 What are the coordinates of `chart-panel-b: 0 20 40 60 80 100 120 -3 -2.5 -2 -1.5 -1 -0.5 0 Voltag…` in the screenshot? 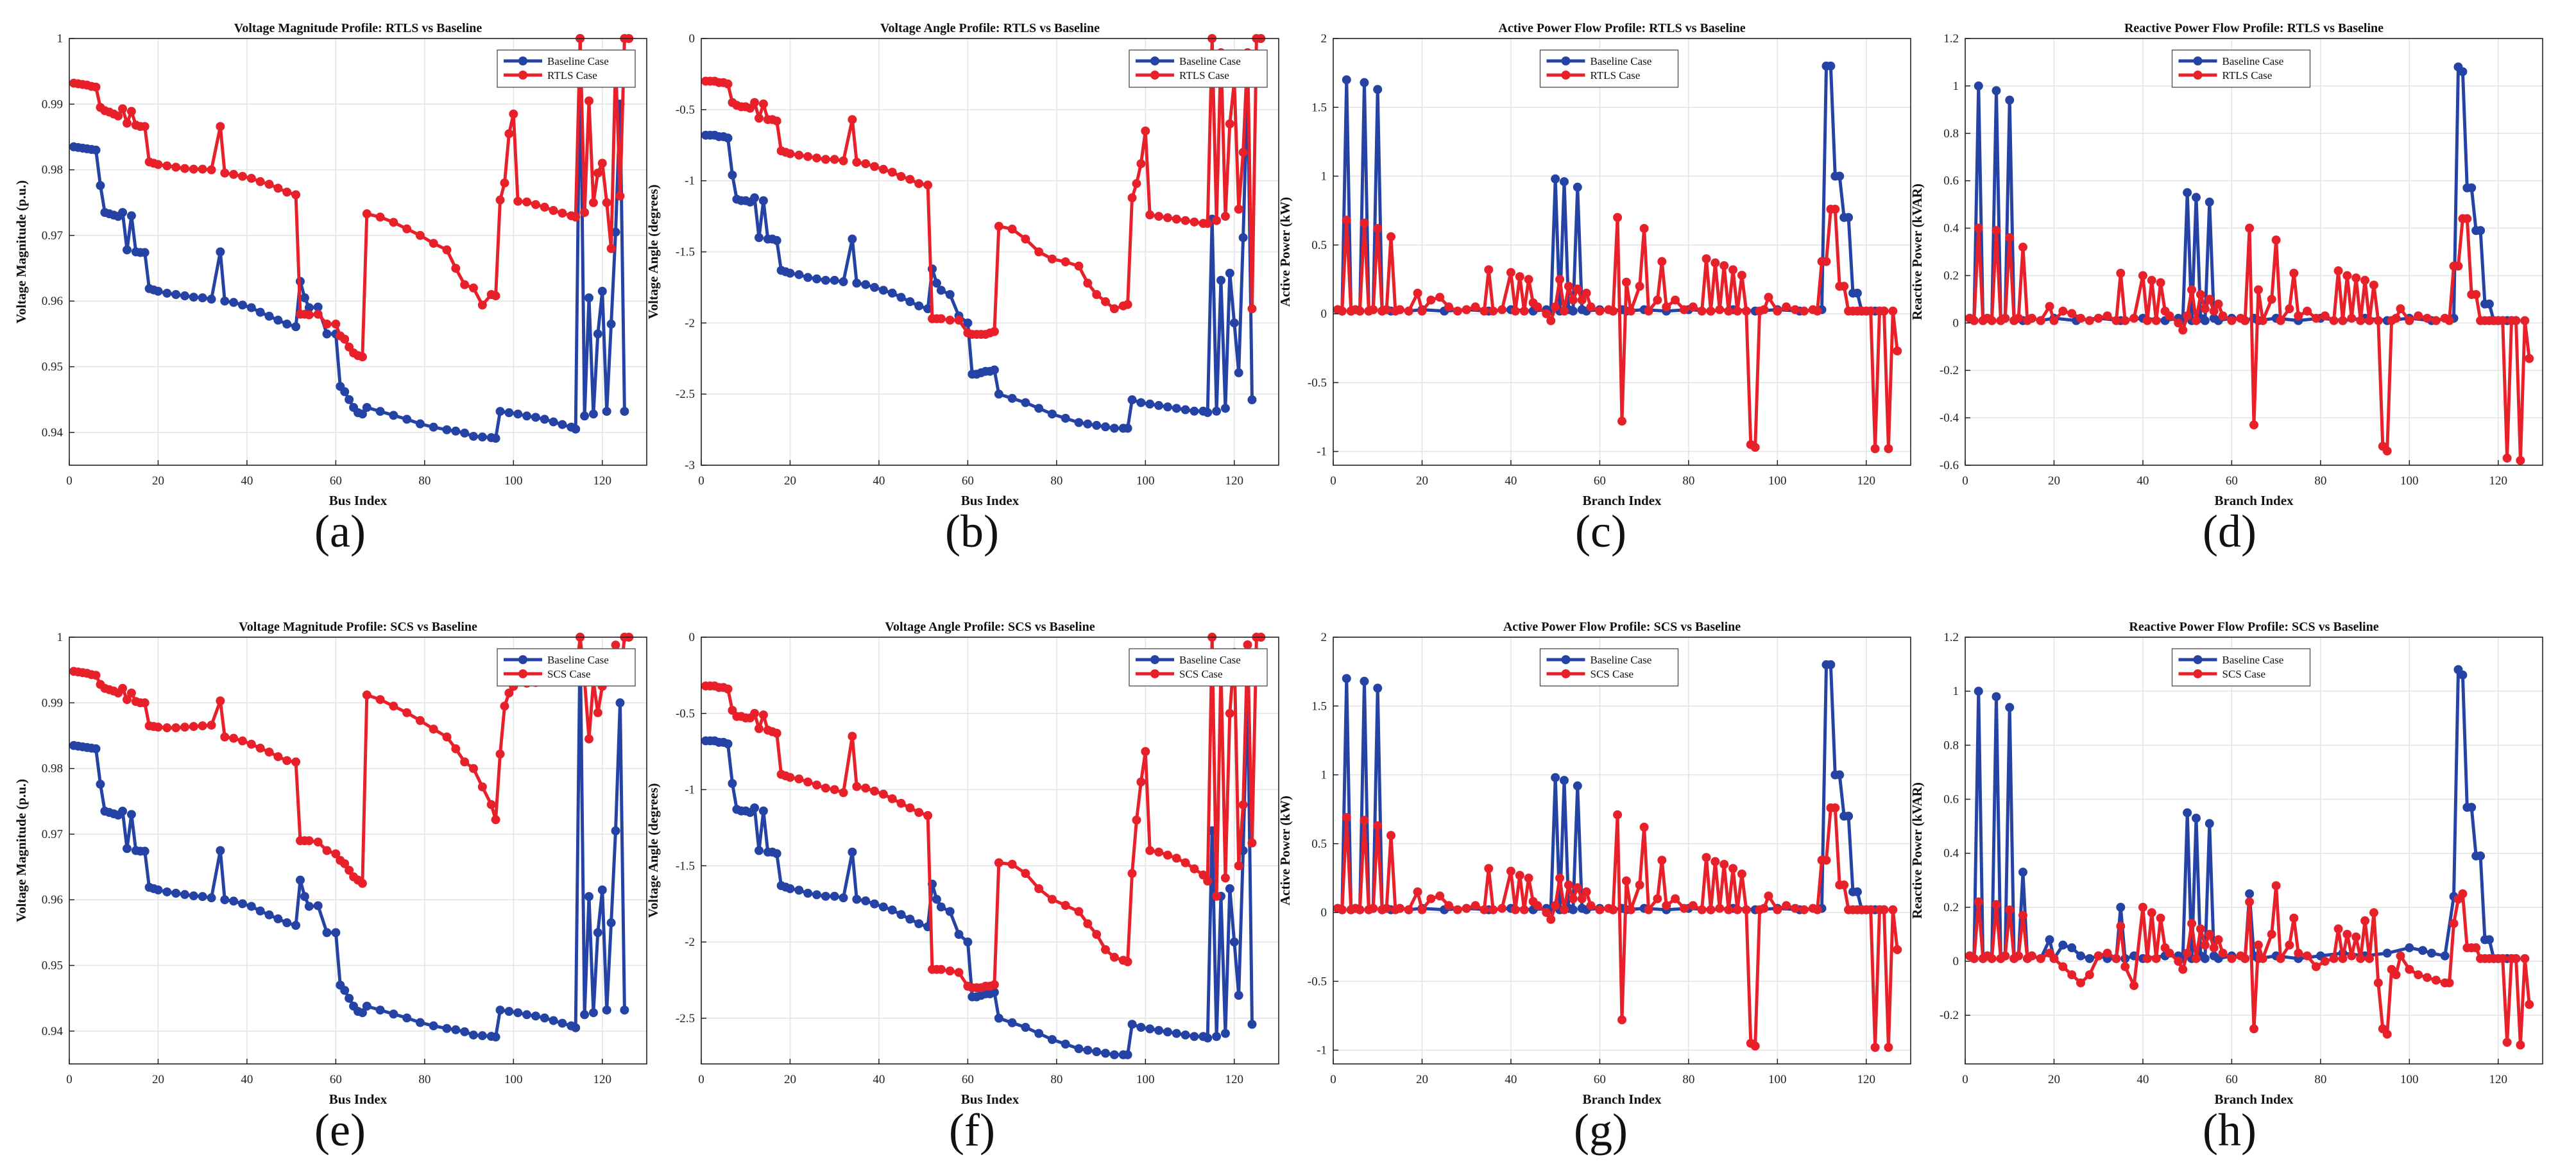 It's located at (962, 264).